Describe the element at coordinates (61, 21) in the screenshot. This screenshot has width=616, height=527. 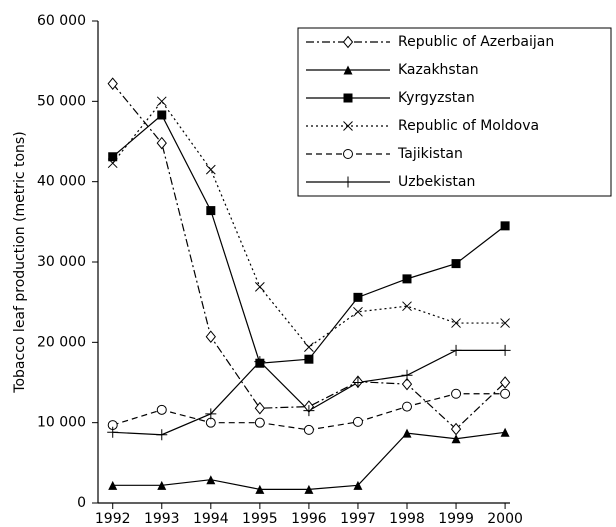
I see `y-tick-label: 60 000` at that location.